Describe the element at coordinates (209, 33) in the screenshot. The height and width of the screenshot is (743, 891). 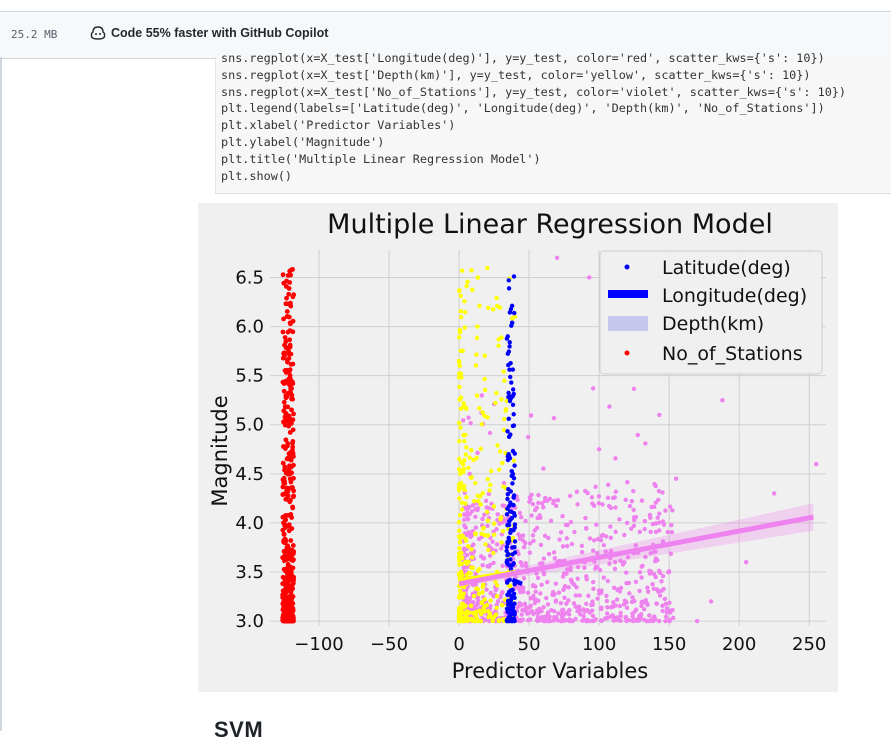
I see `copilot-promo-link: Code 55% faster with GitHub Copilot` at that location.